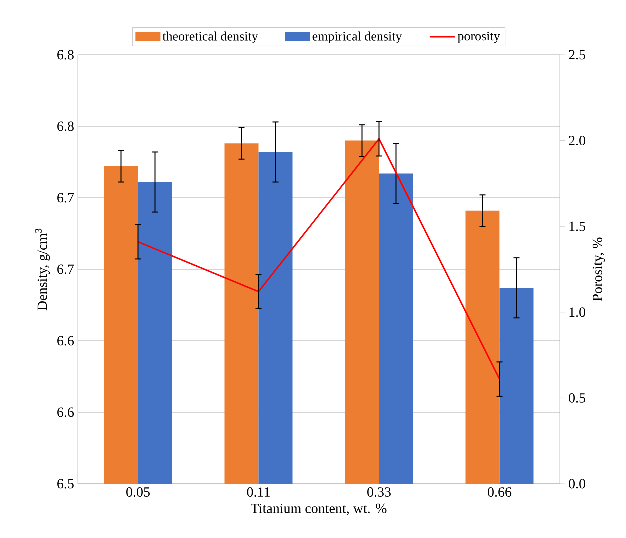 Image resolution: width=626 pixels, height=538 pixels. Describe the element at coordinates (577, 484) in the screenshot. I see `y2-tick-label: 0.0` at that location.